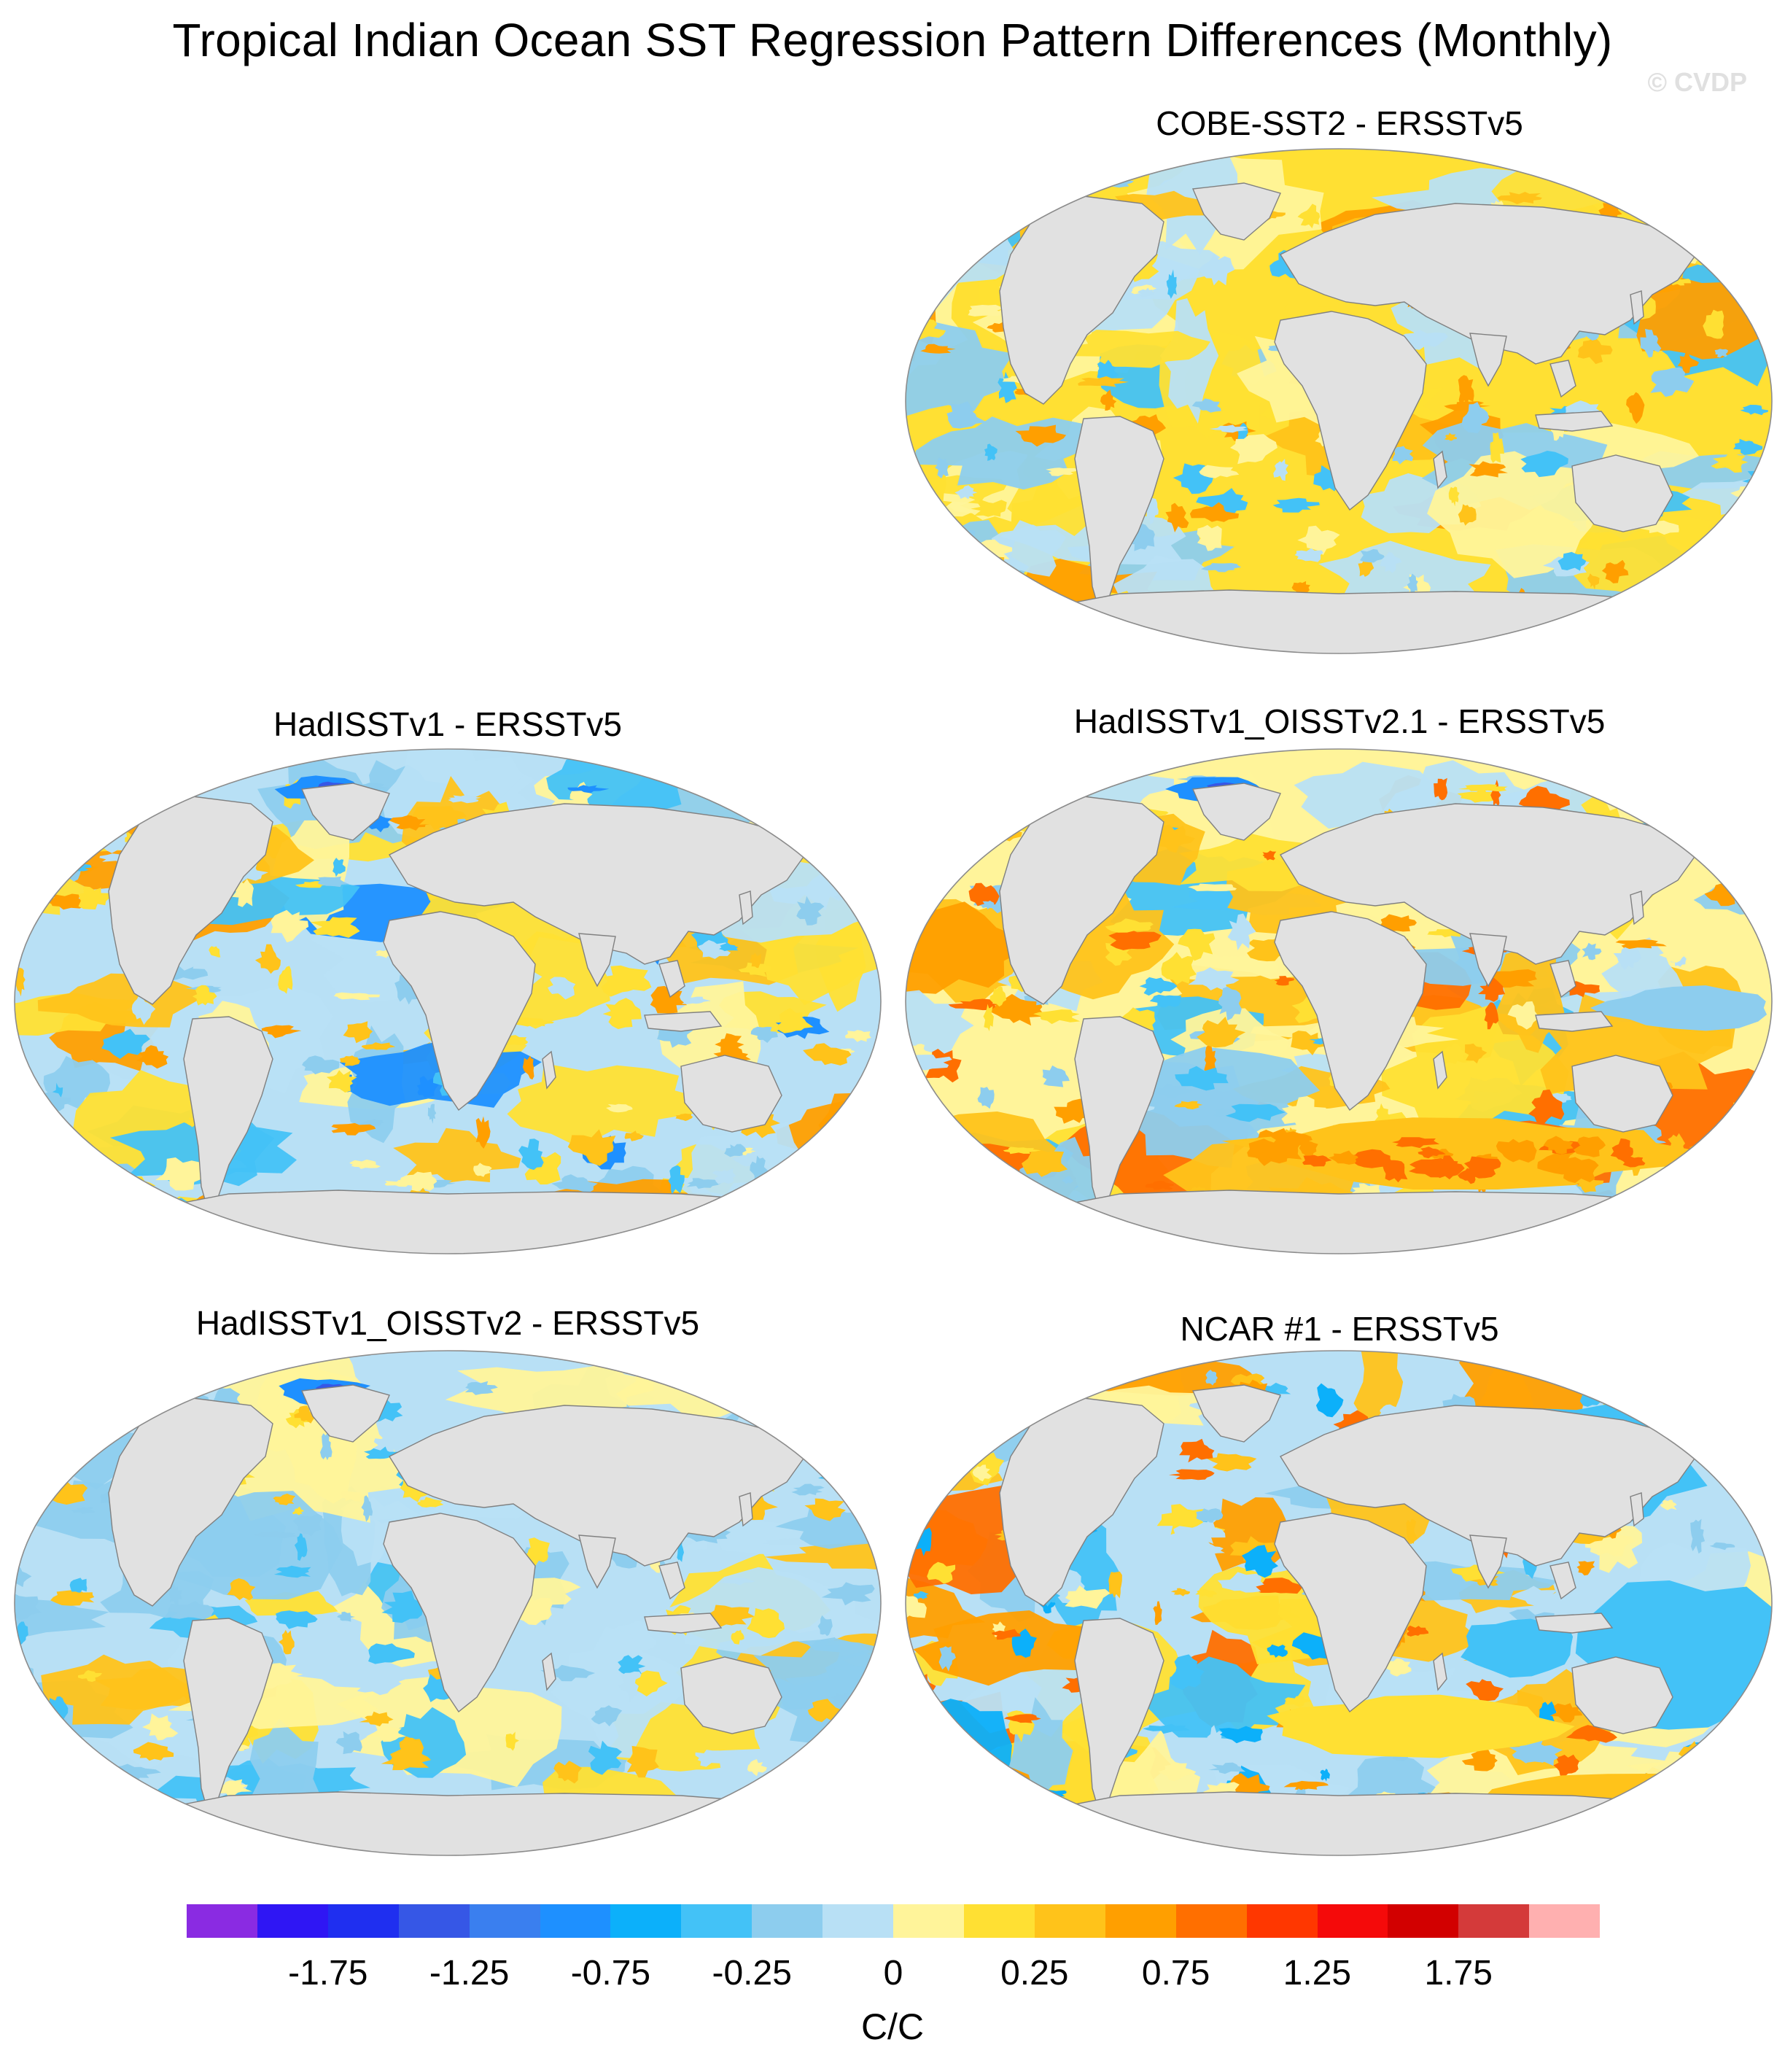  I want to click on panel-title-hadisst-oisst2: HadISSTv1_OISSTv2 - ERSSTv5, so click(447, 1323).